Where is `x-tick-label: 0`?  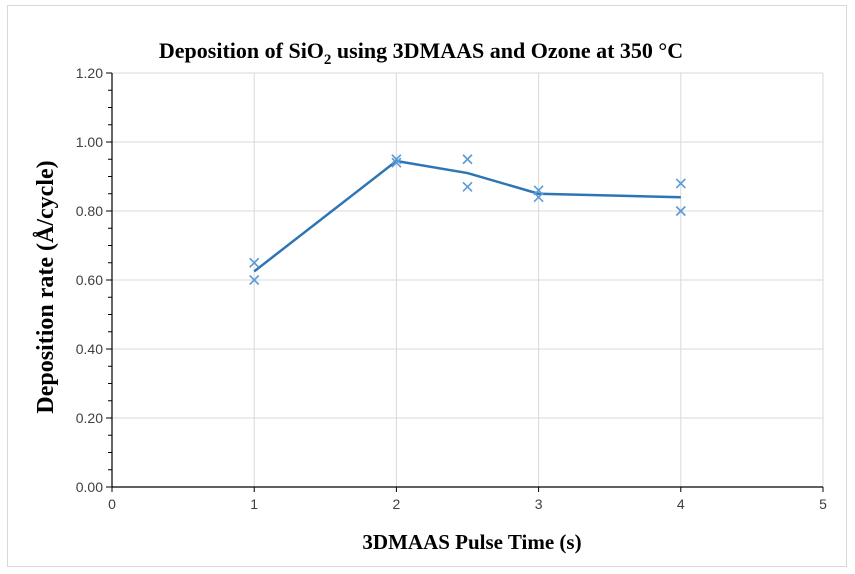 x-tick-label: 0 is located at coordinates (112, 504).